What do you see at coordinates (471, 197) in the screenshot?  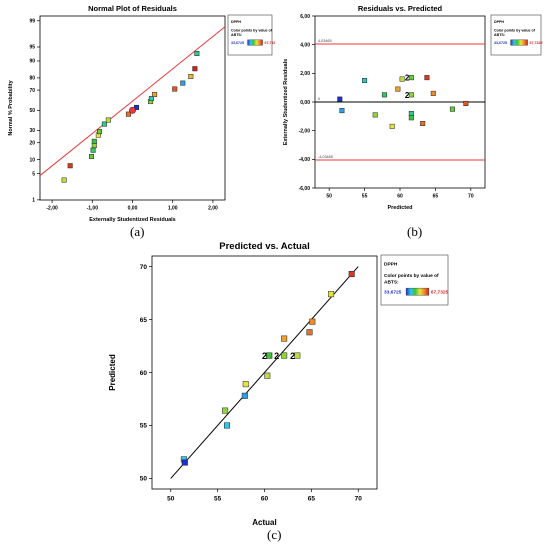 I see `x-tick-label: 70` at bounding box center [471, 197].